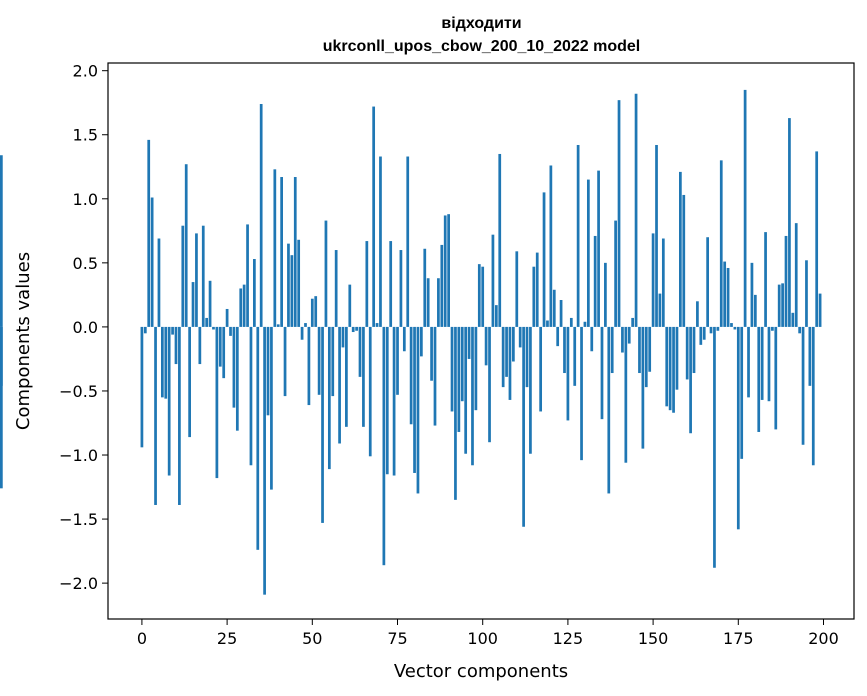 This screenshot has height=696, width=867. Describe the element at coordinates (142, 638) in the screenshot. I see `x-tick-label: 0` at that location.